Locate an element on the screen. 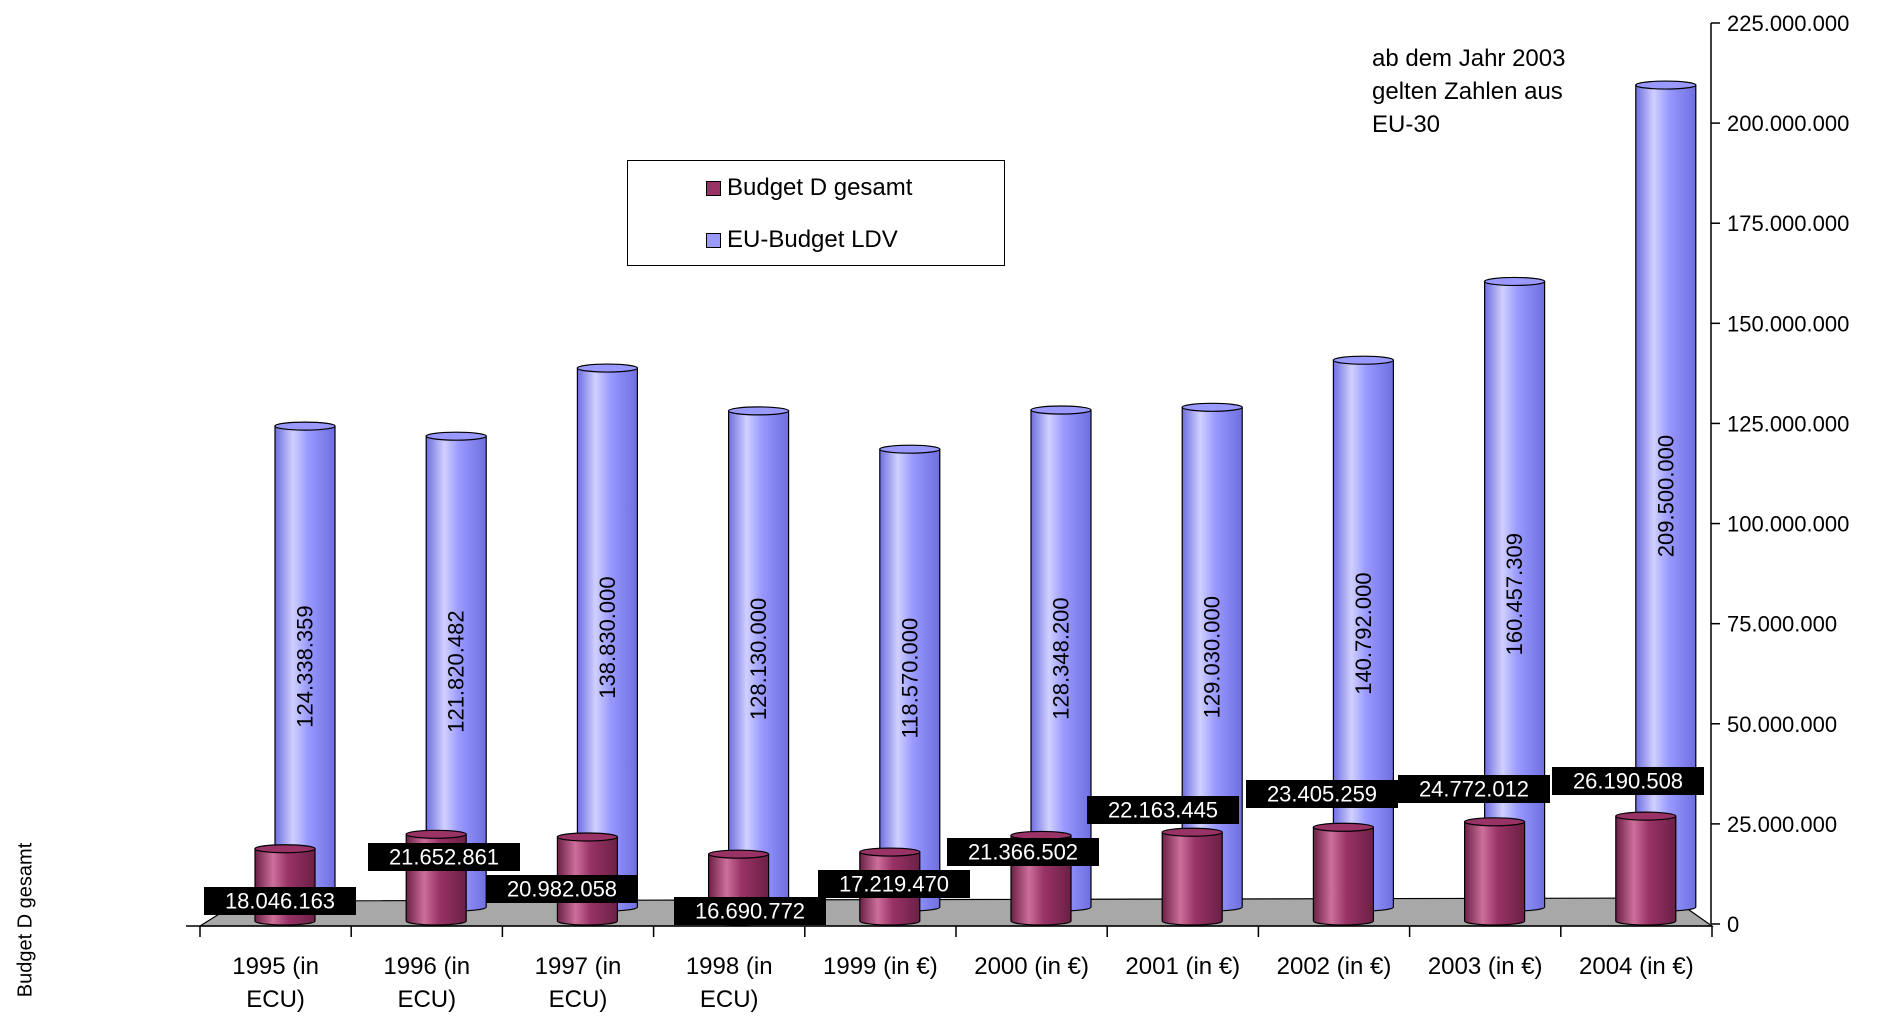 This screenshot has height=1020, width=1883. budget-d-value-label: 17.219.470 is located at coordinates (894, 884).